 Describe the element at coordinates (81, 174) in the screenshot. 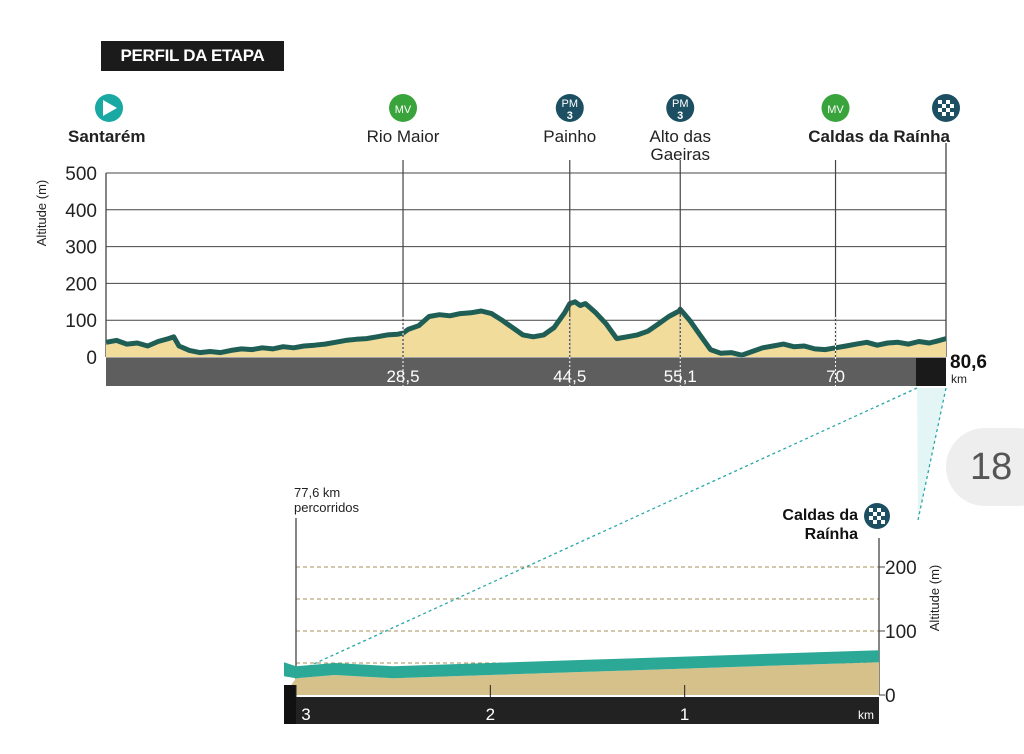

I see `y-tick-label: 500` at that location.